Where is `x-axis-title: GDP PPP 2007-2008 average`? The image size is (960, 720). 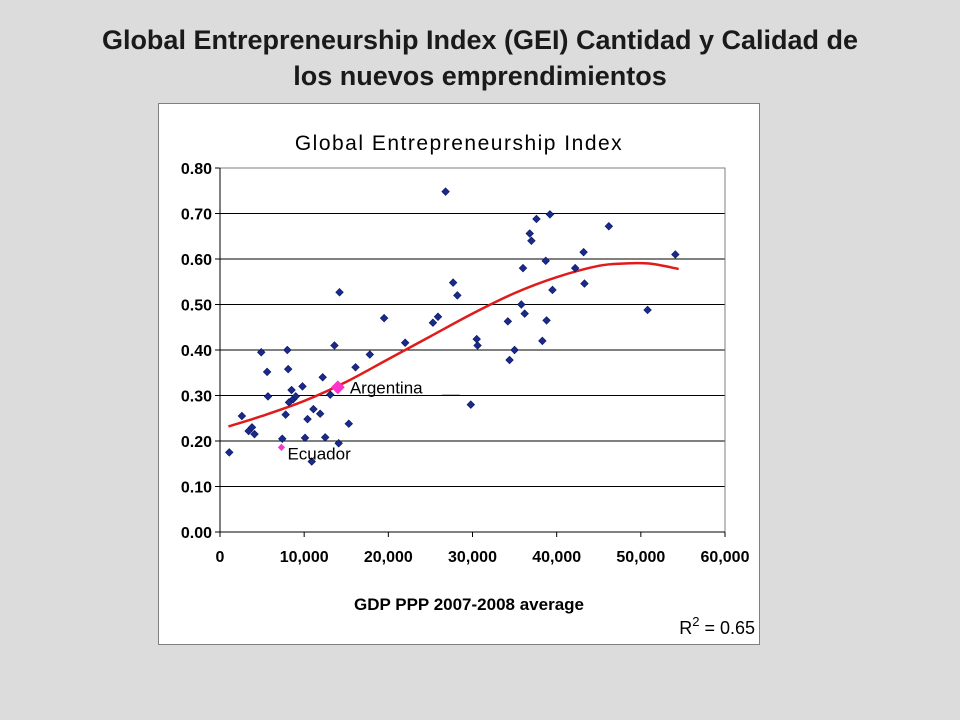 x-axis-title: GDP PPP 2007-2008 average is located at coordinates (469, 604).